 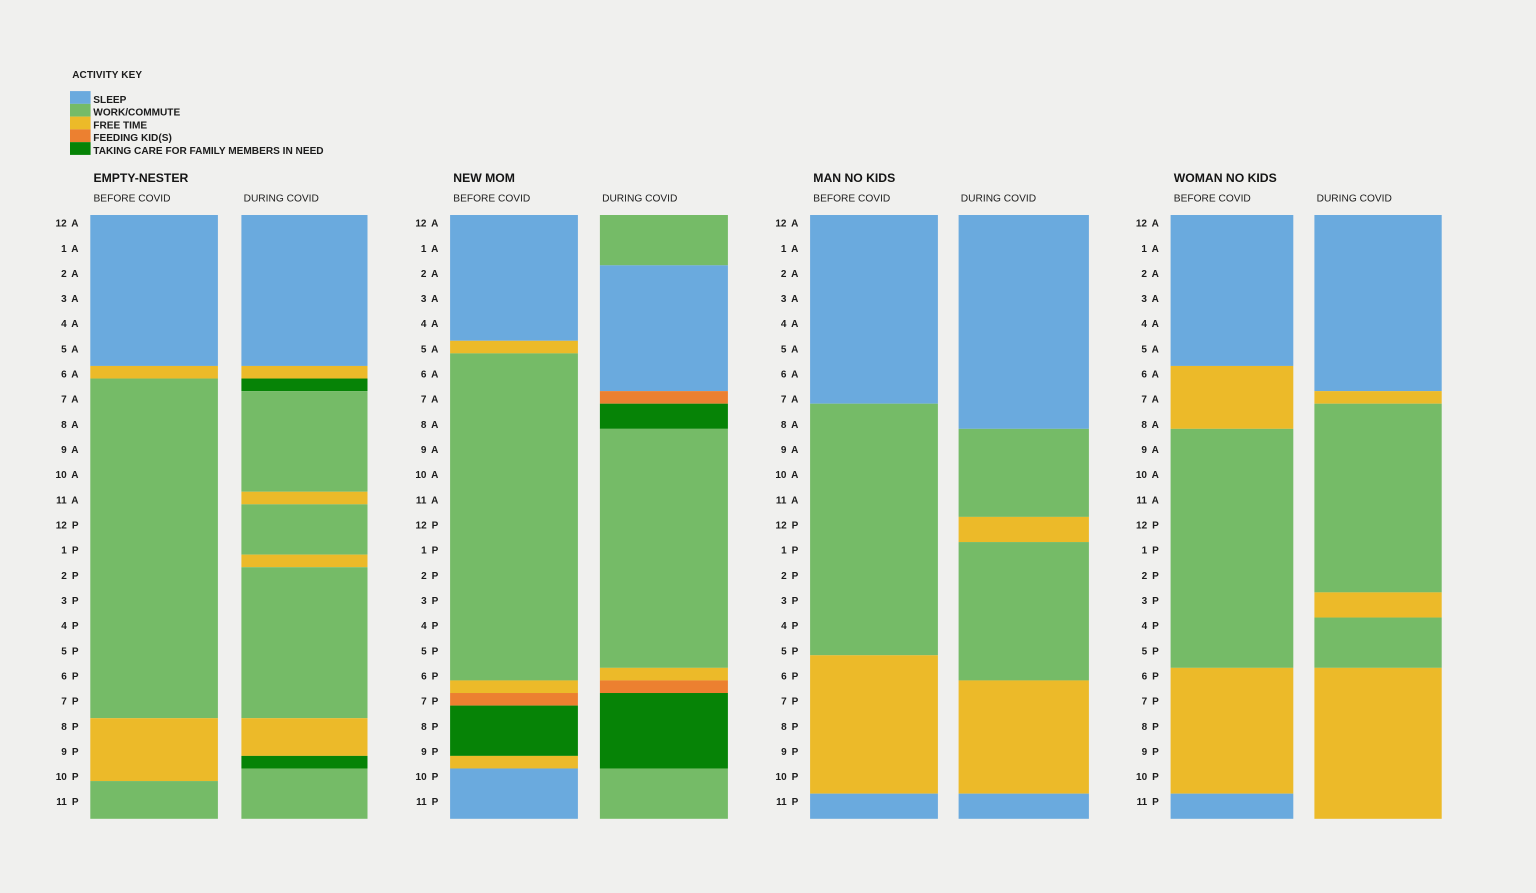 I want to click on svg-text: MAN NO KIDS, so click(x=854, y=178).